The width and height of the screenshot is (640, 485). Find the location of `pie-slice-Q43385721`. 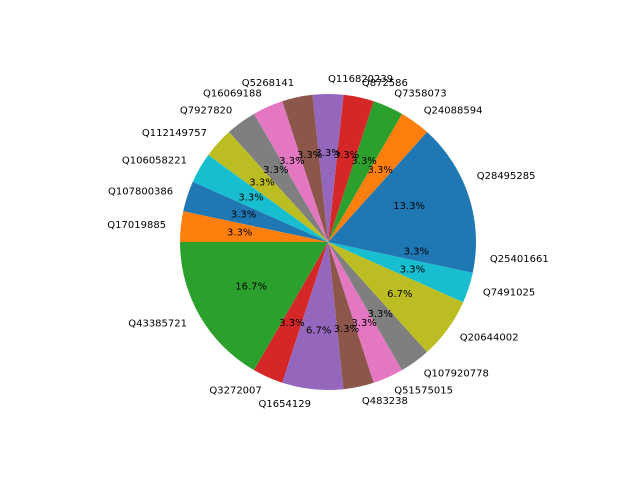

pie-slice-Q43385721 is located at coordinates (254, 306).